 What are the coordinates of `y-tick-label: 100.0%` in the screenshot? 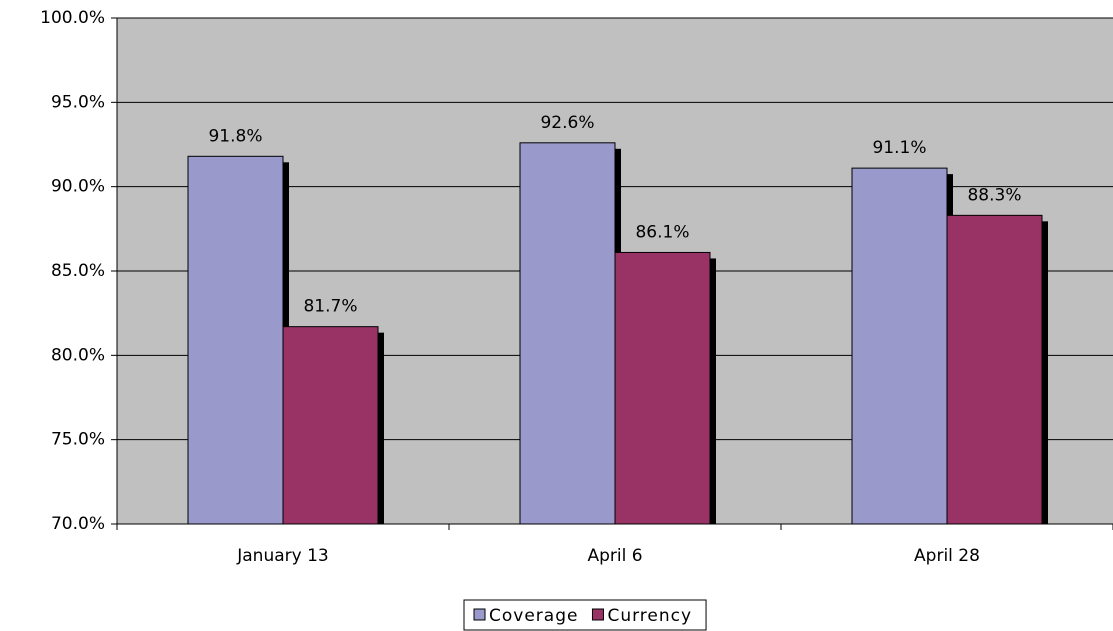 It's located at (72, 18).